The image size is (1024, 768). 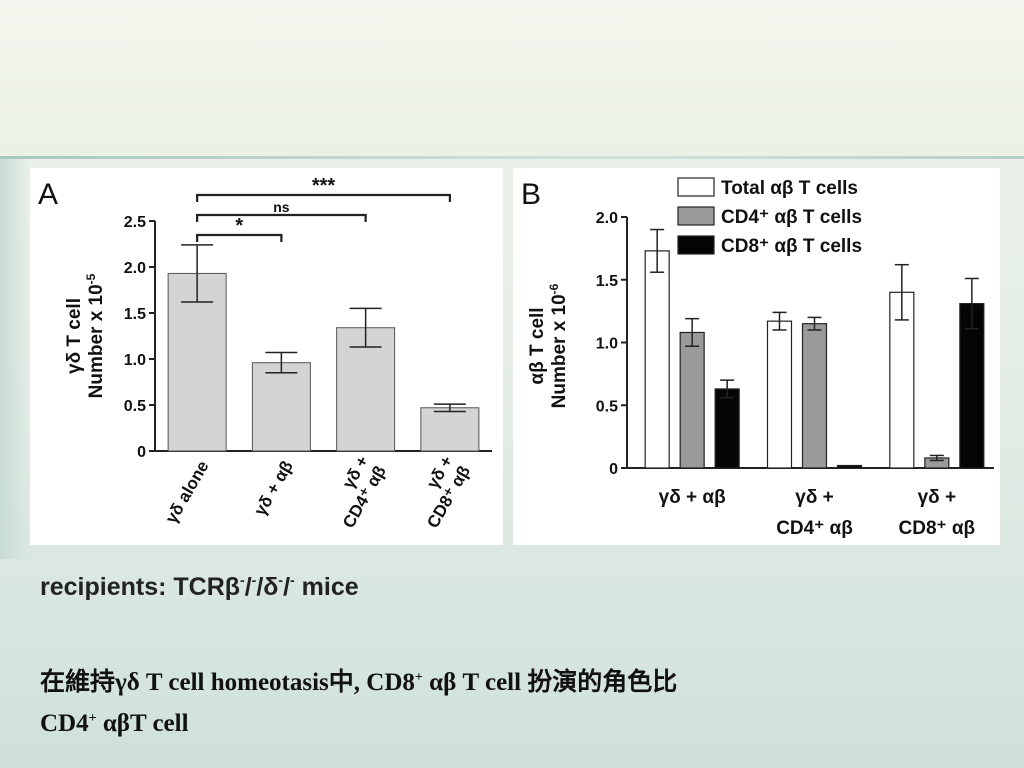 What do you see at coordinates (135, 222) in the screenshot?
I see `y-tick-label: 2.5` at bounding box center [135, 222].